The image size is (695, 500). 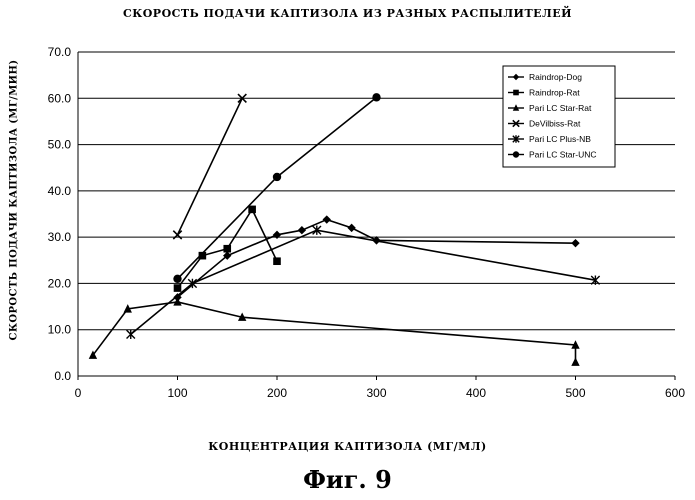 What do you see at coordinates (277, 393) in the screenshot?
I see `x-tick-label: 200` at bounding box center [277, 393].